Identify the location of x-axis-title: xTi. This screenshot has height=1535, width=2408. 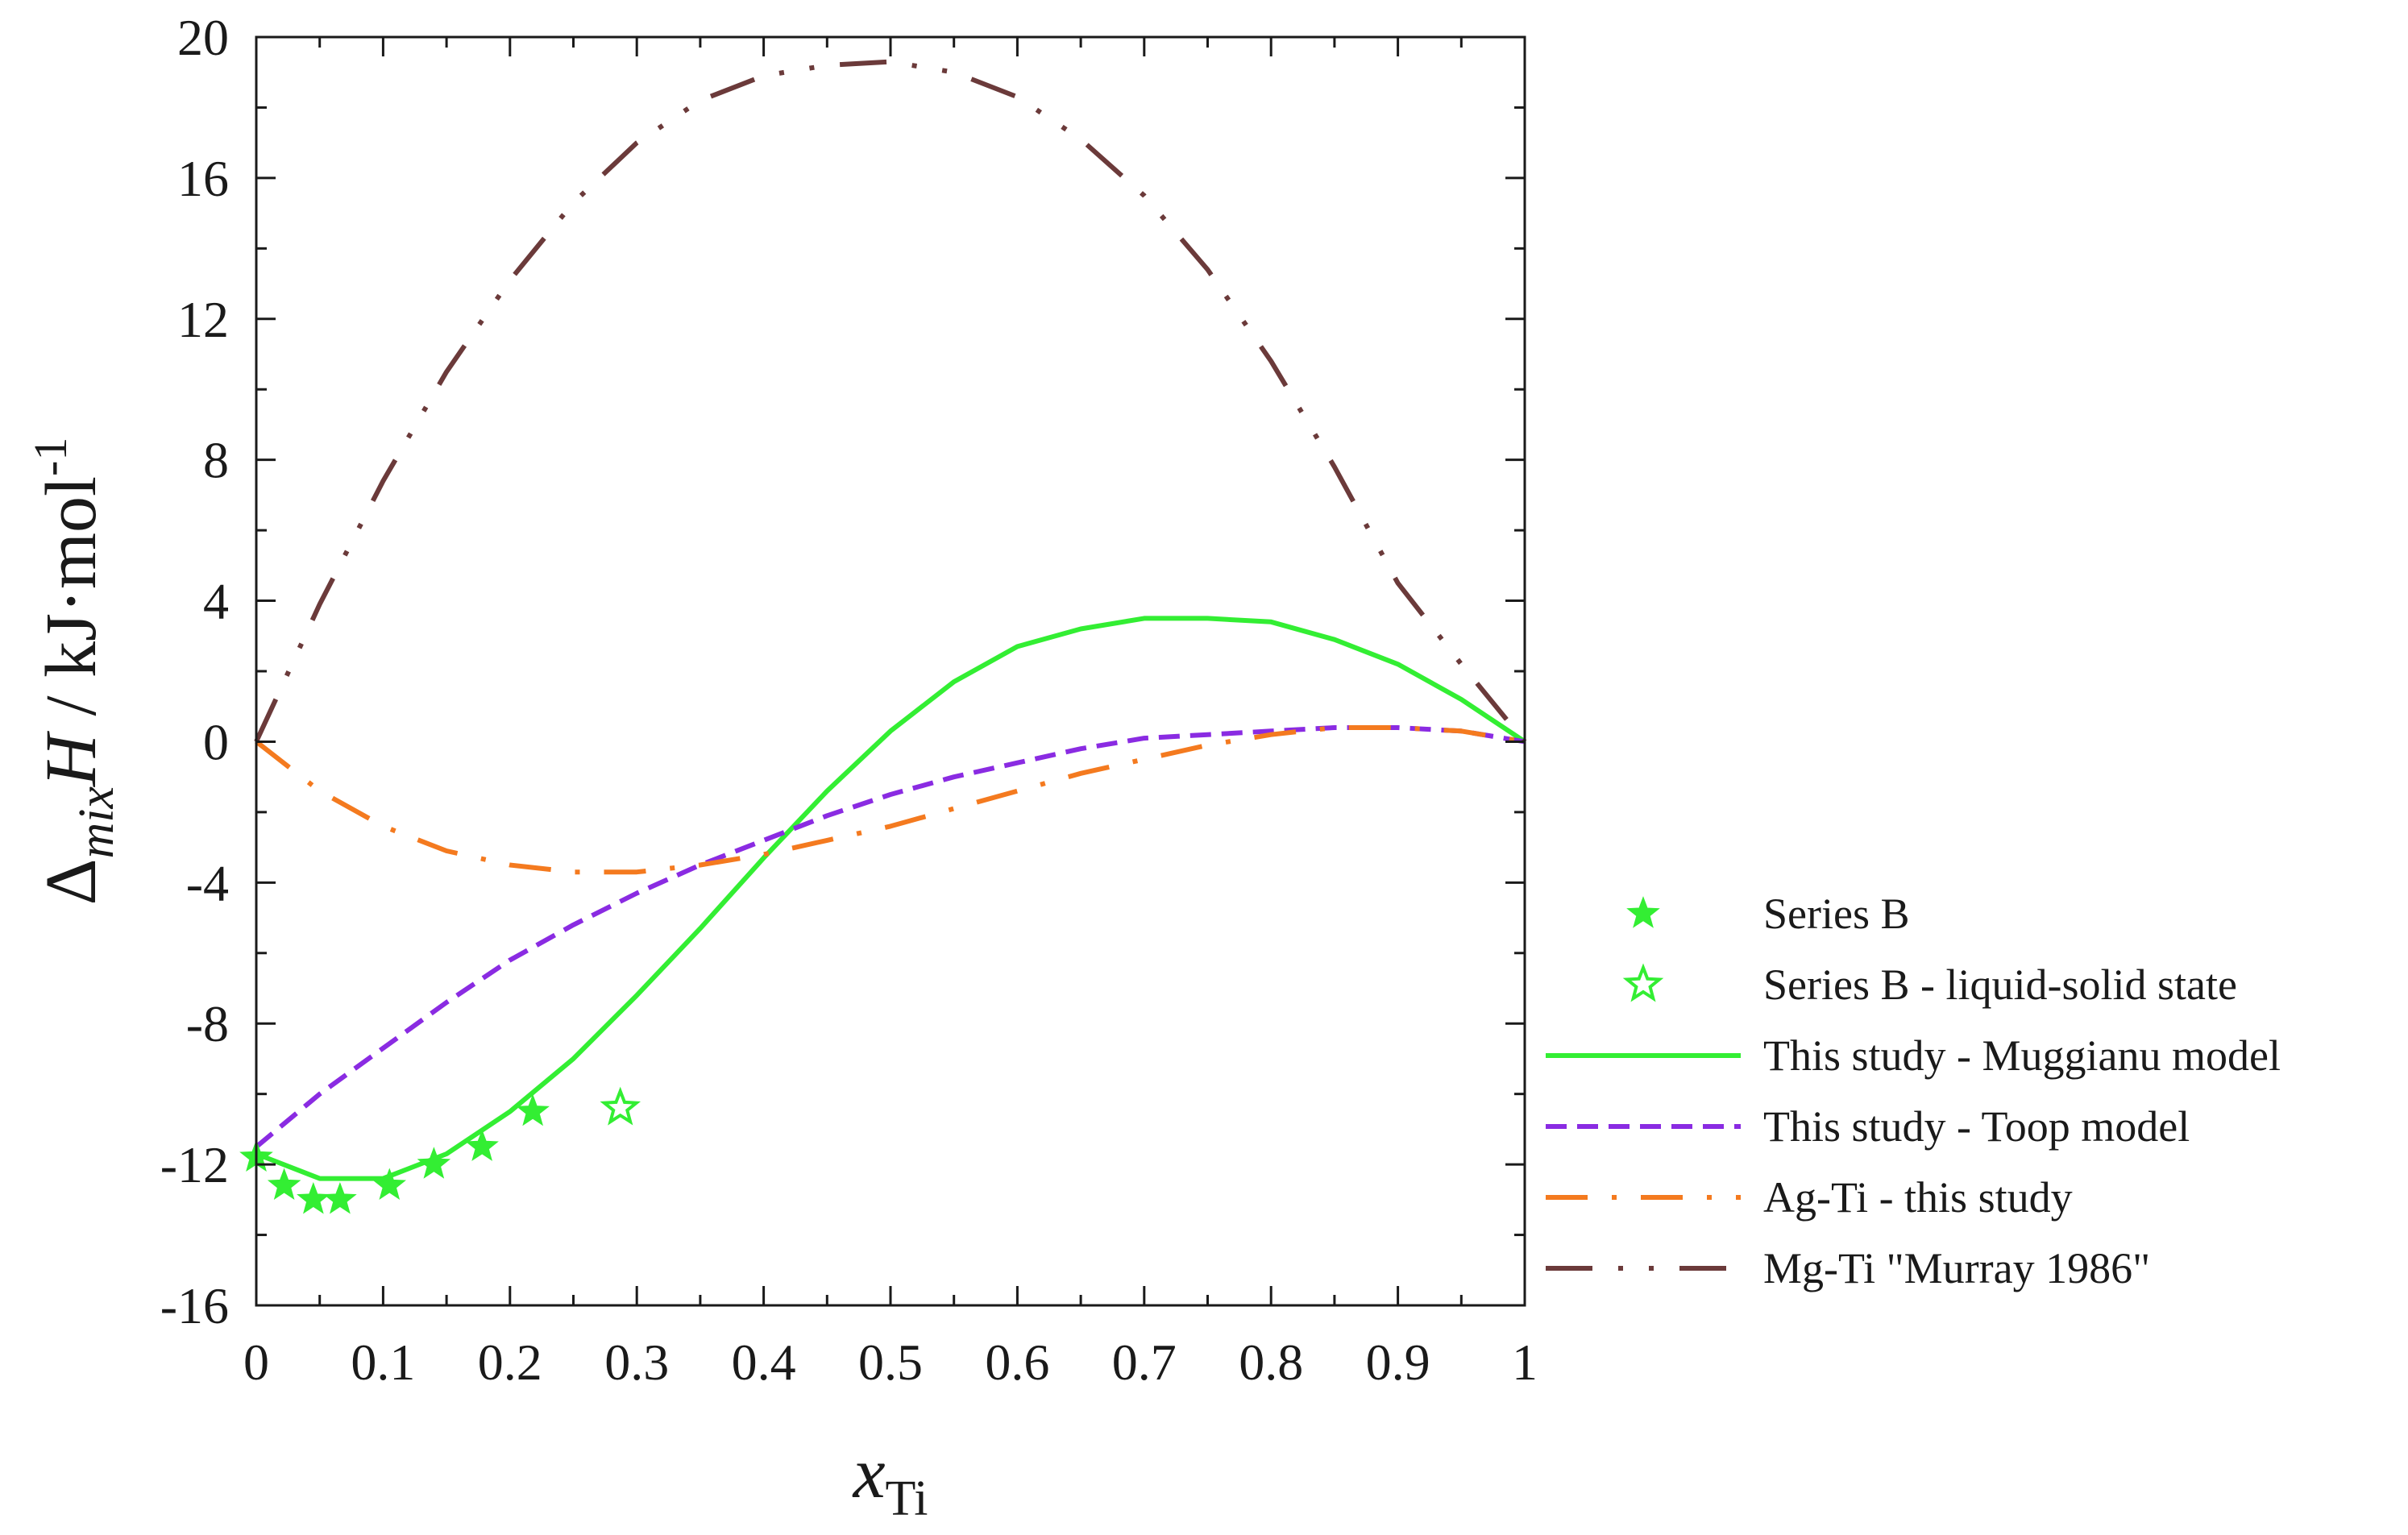
(890, 1479).